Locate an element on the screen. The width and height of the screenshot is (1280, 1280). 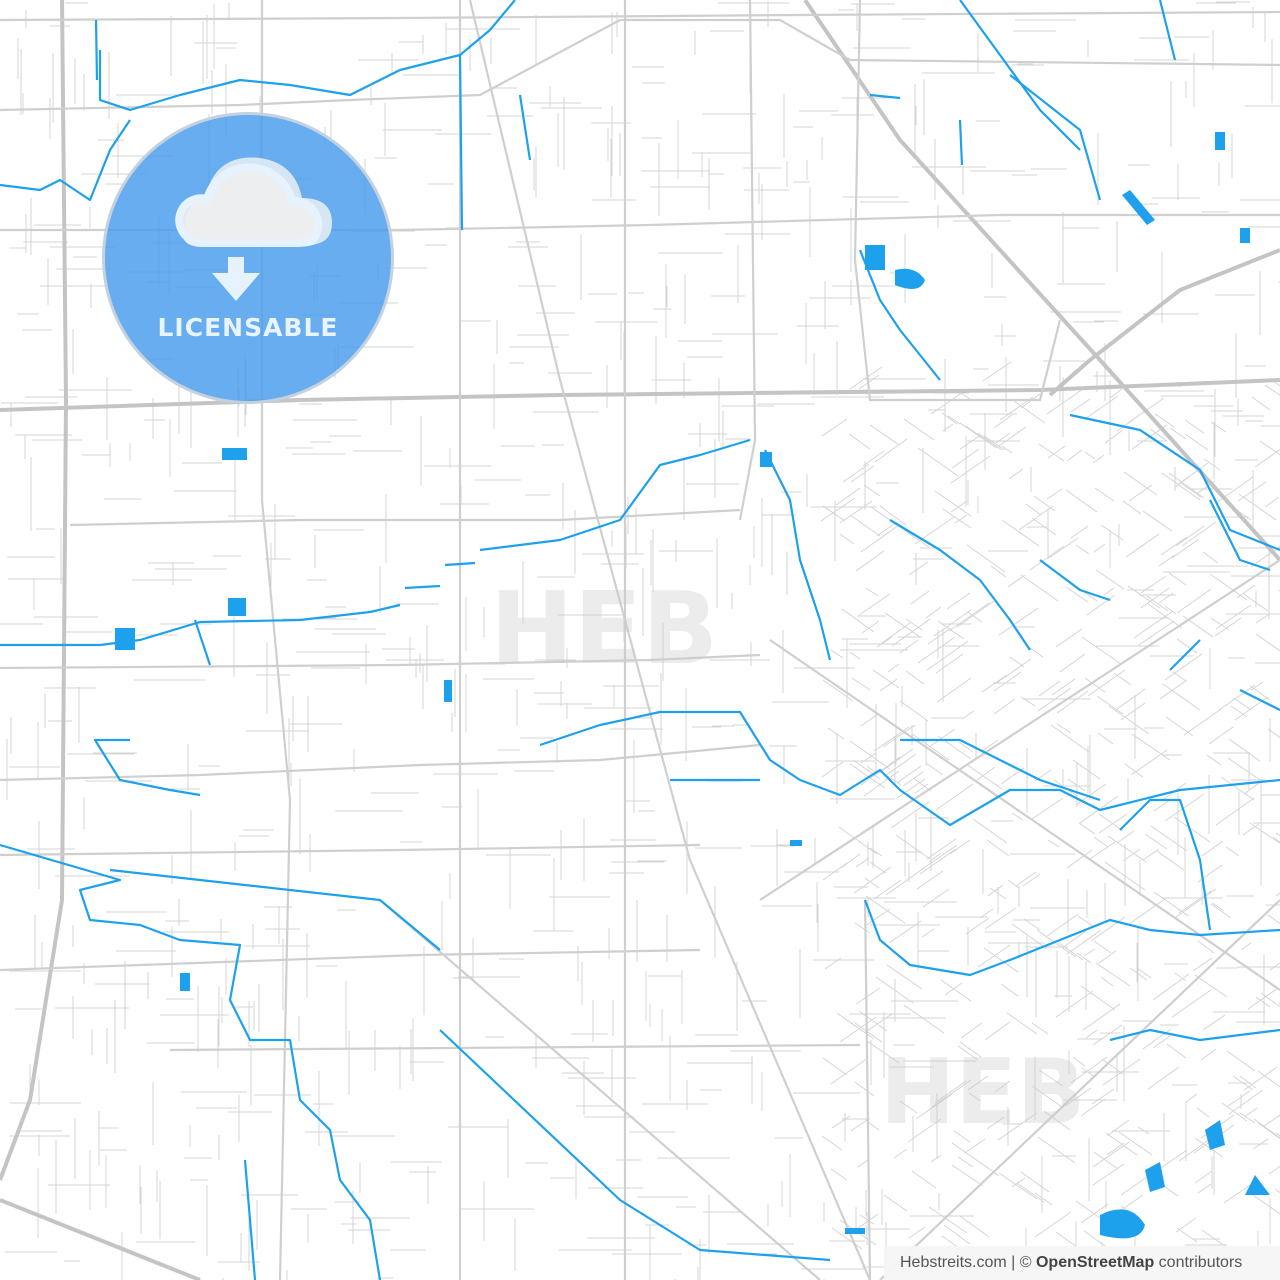
highway-diagonal-se is located at coordinates (1164, 322).